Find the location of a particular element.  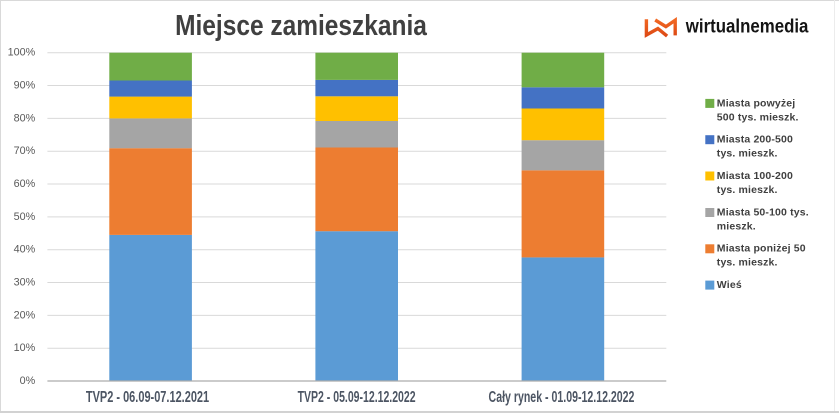

svg-text: 60% is located at coordinates (25, 184).